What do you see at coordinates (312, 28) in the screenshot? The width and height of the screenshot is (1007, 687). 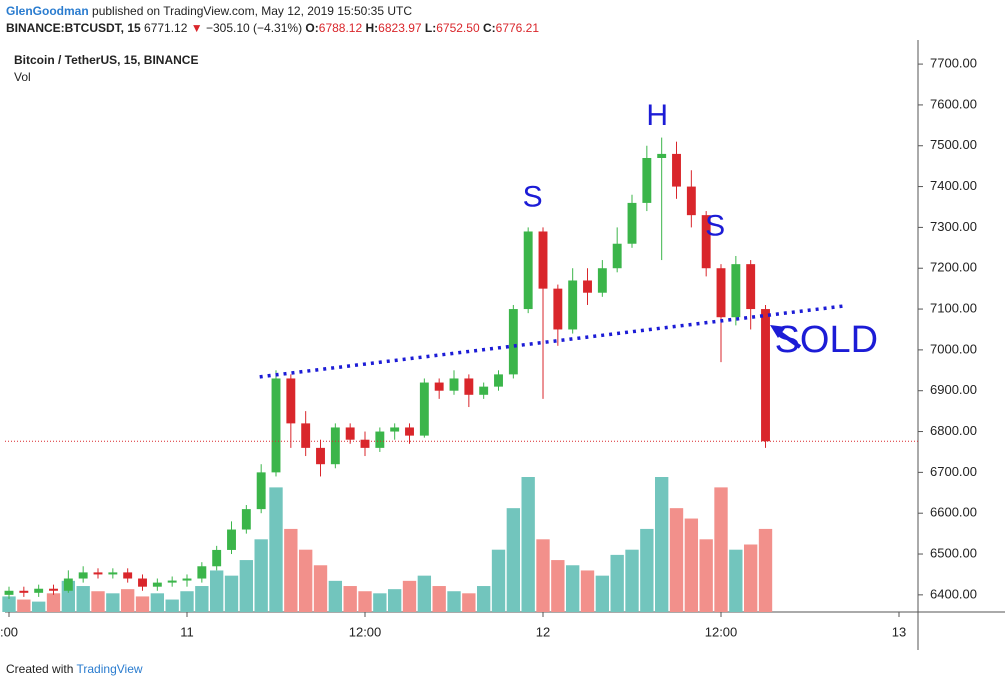 I see `open-label: O:` at bounding box center [312, 28].